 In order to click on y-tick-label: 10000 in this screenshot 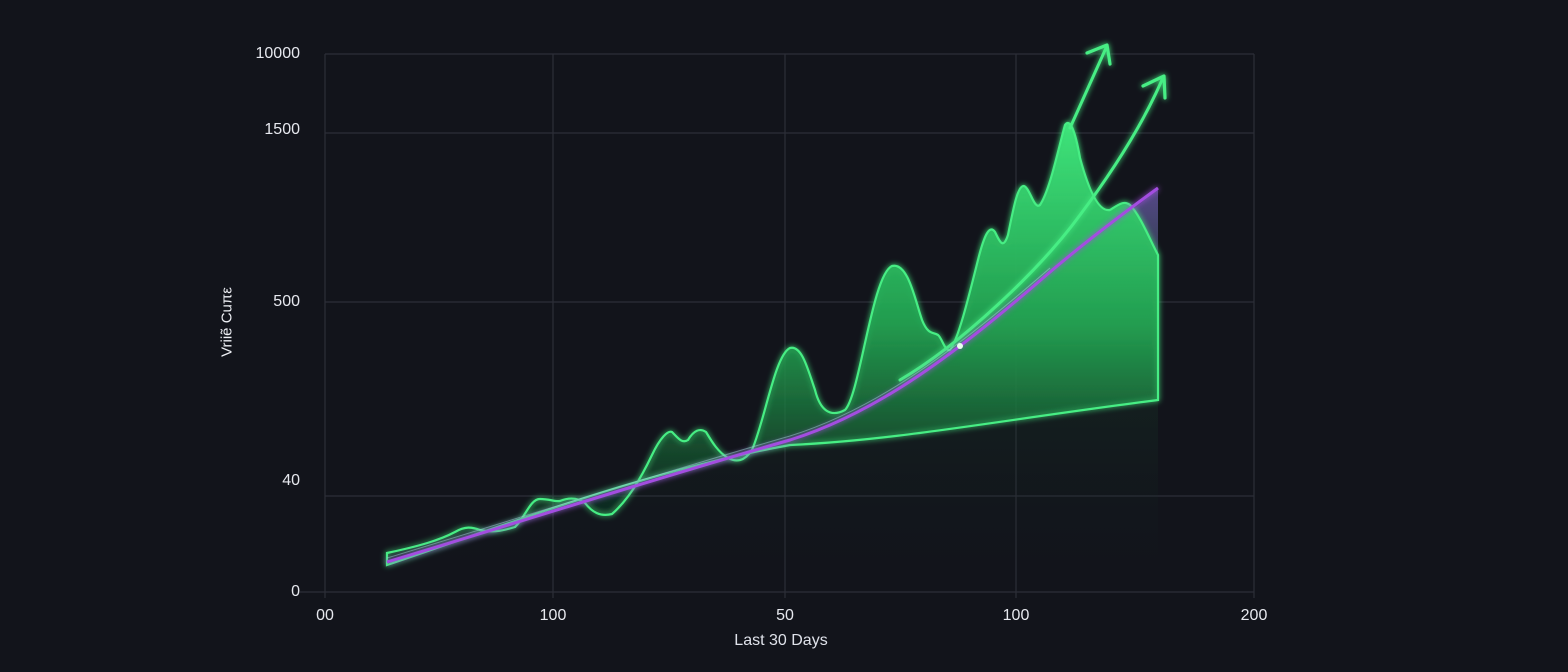, I will do `click(278, 53)`.